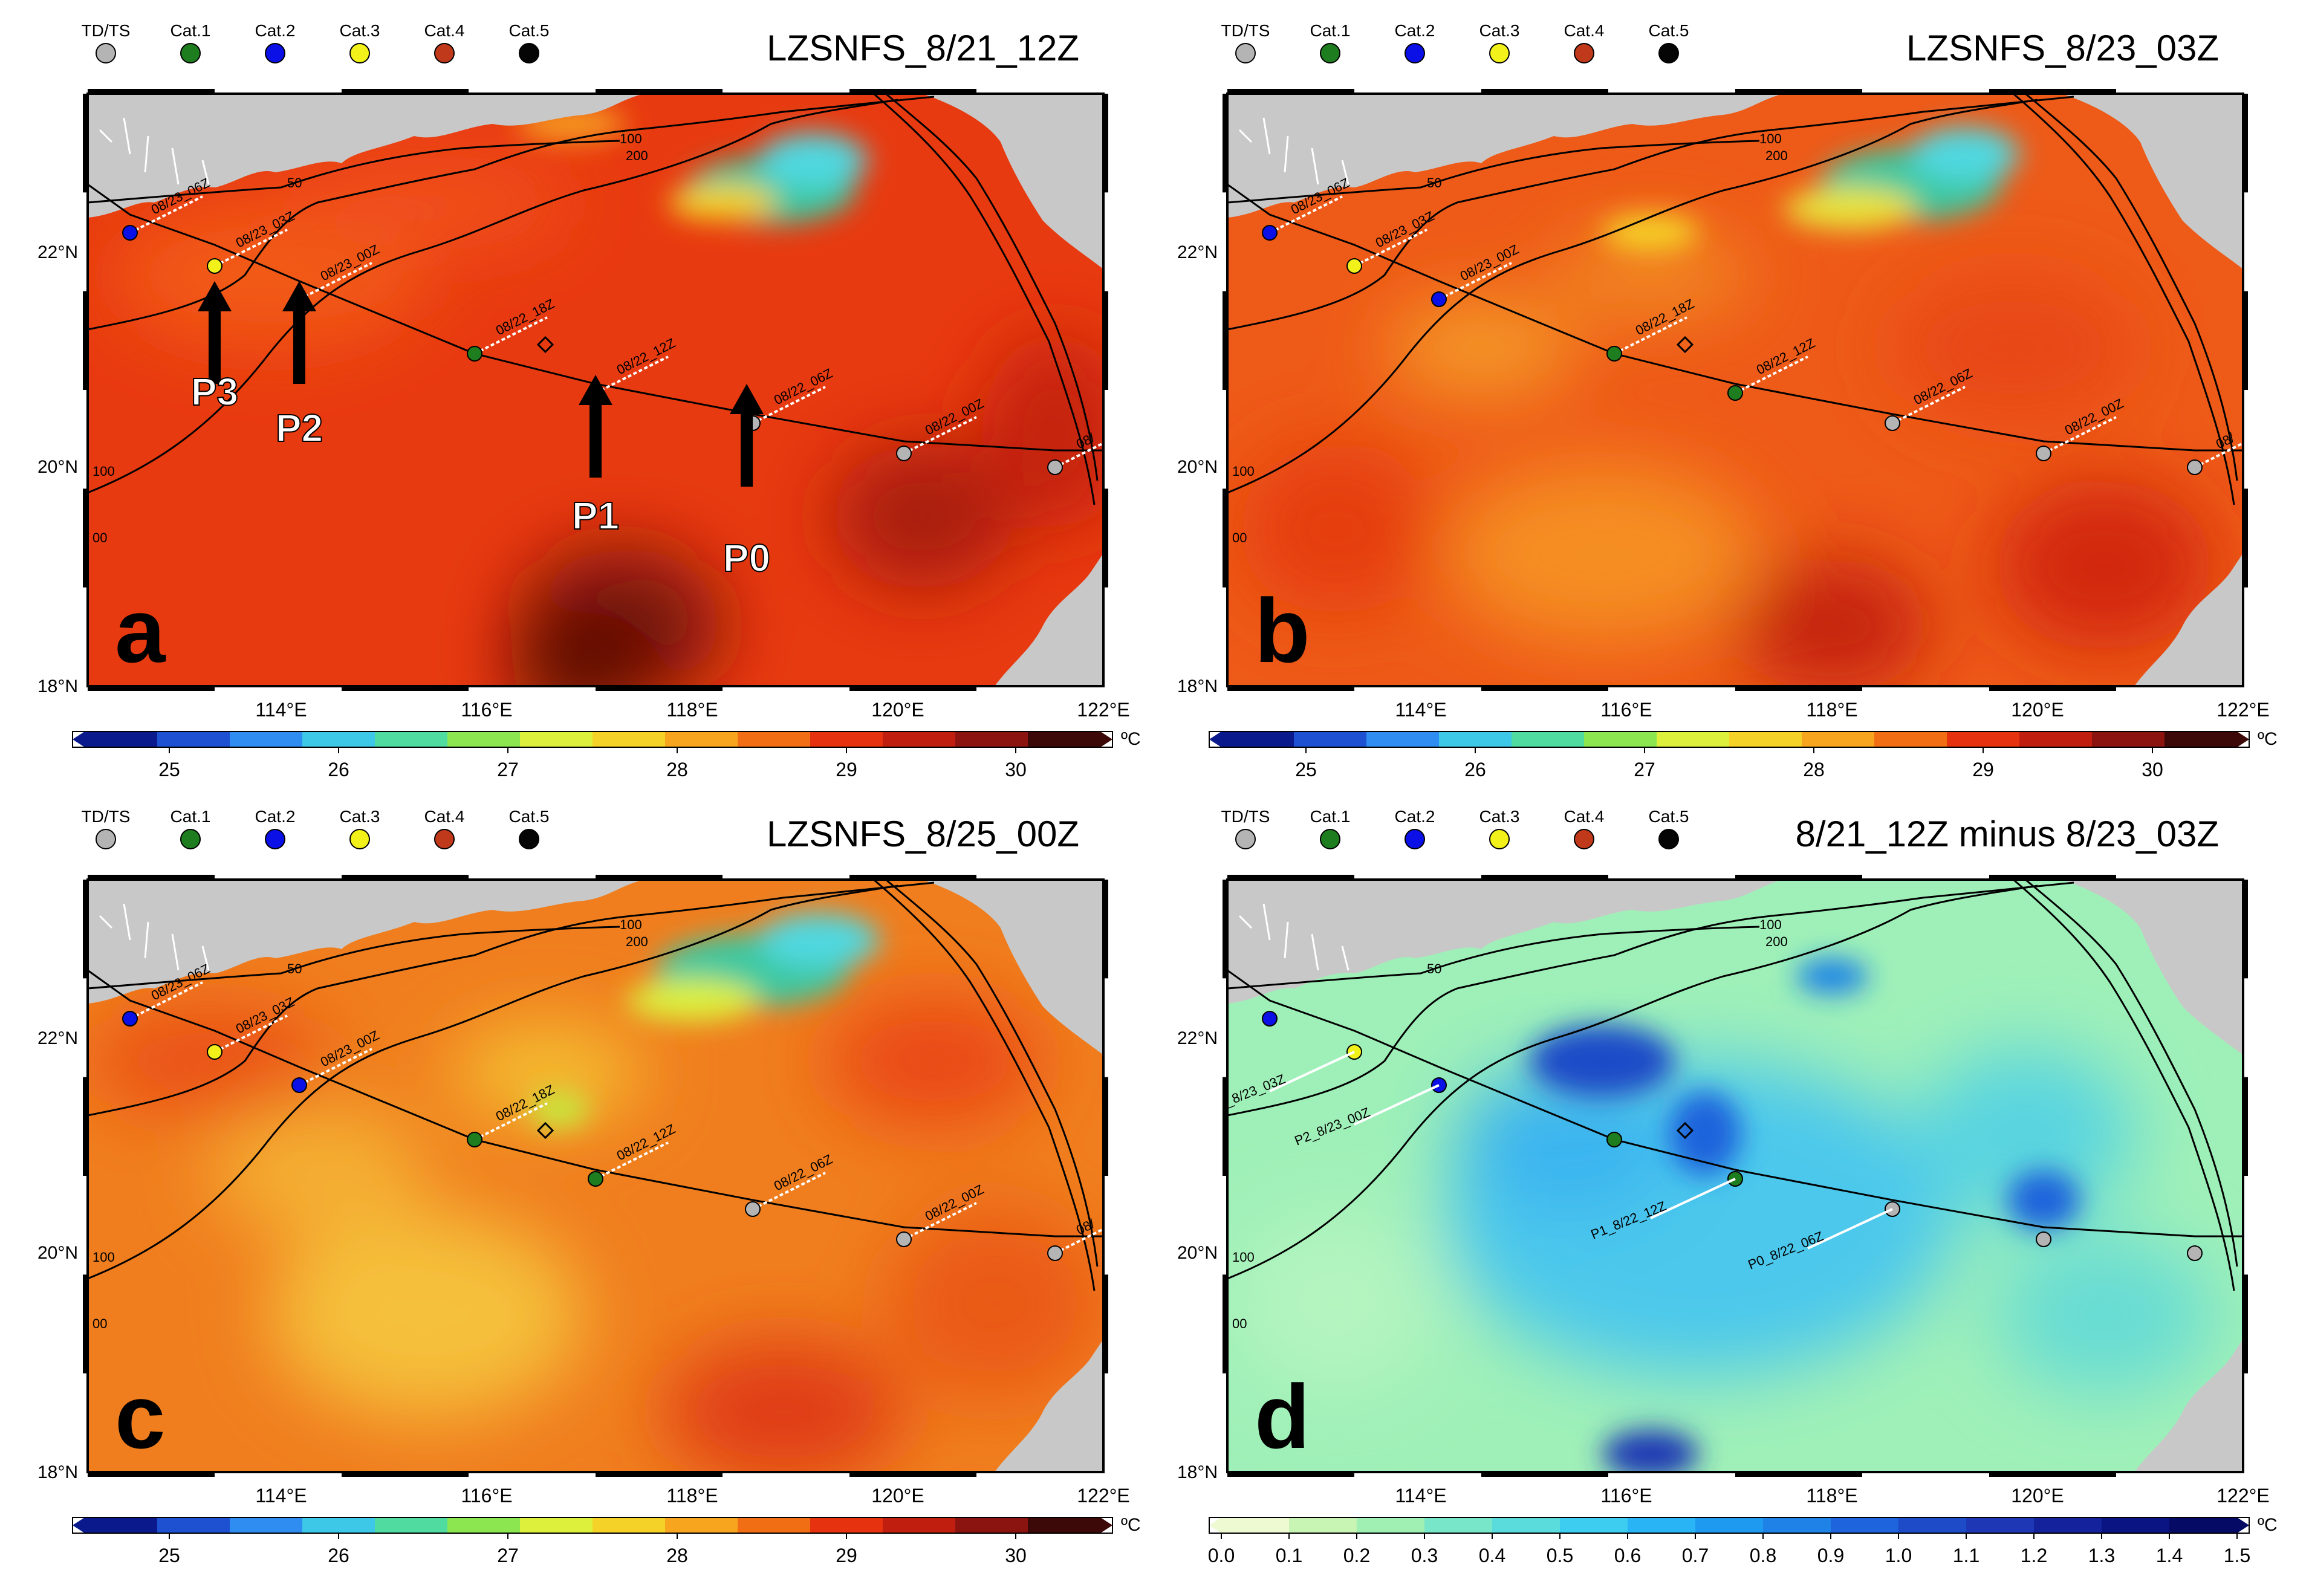  Describe the element at coordinates (746, 558) in the screenshot. I see `point-label: P0` at that location.